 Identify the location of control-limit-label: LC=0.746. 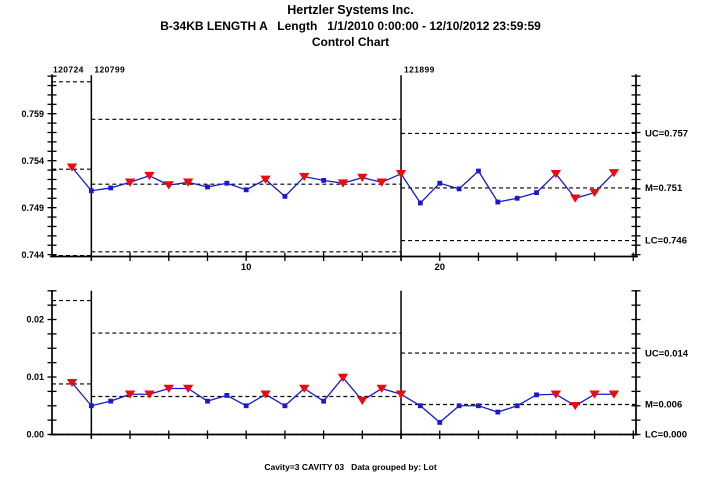
(666, 241).